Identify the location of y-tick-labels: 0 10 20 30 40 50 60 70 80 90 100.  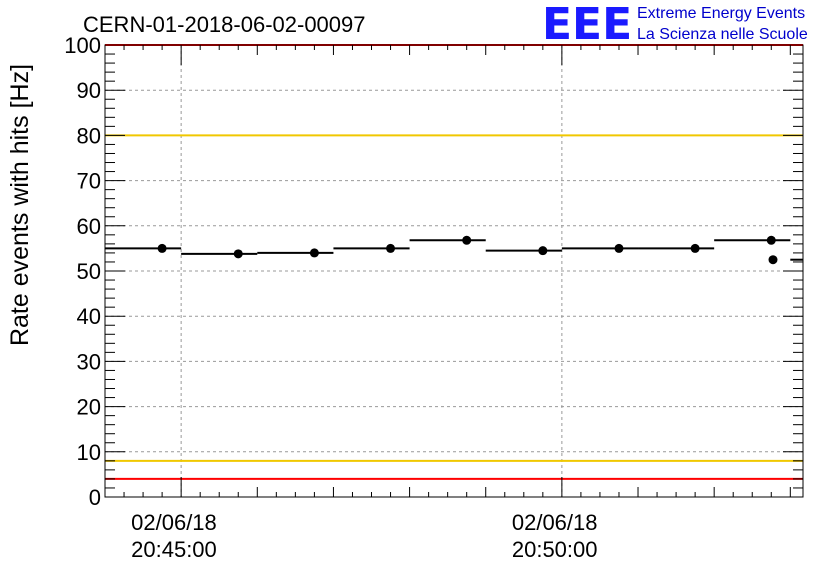
(82, 271).